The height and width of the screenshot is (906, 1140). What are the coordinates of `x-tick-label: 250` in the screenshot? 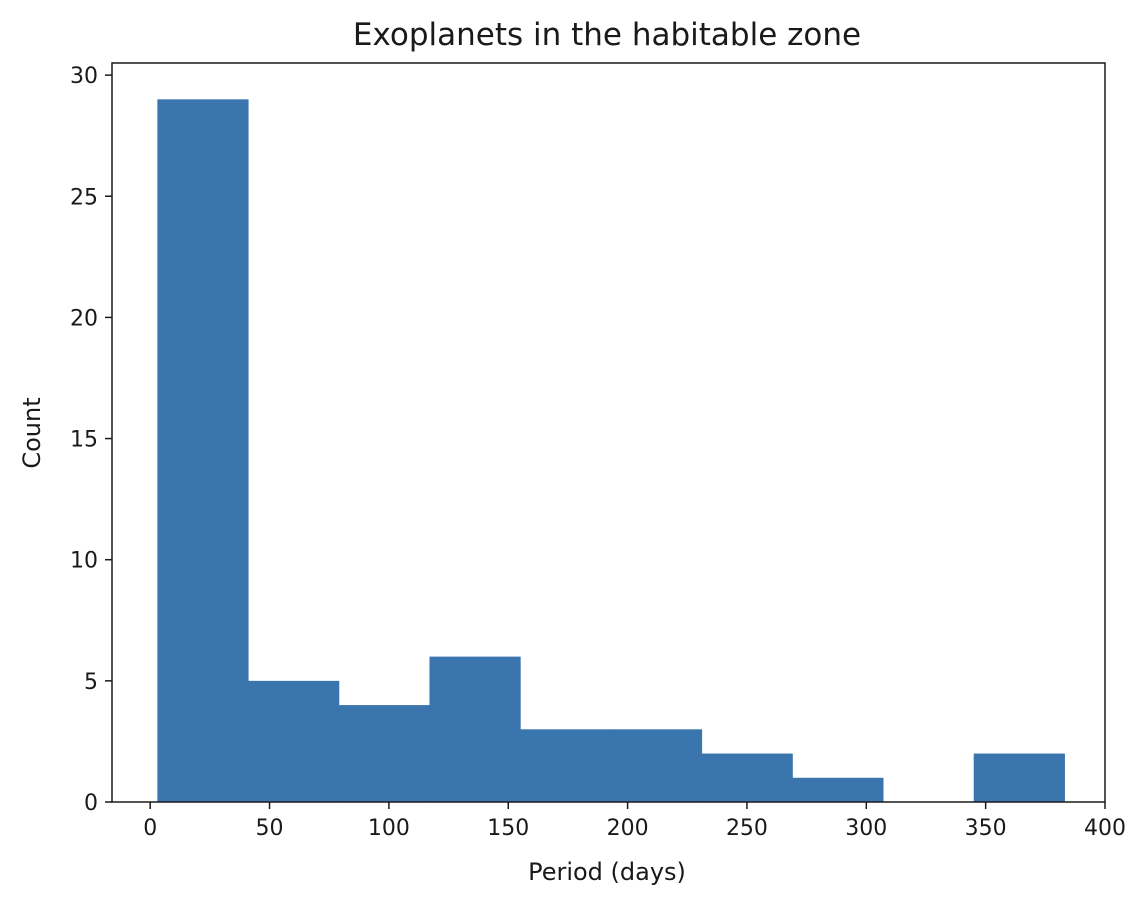 It's located at (747, 828).